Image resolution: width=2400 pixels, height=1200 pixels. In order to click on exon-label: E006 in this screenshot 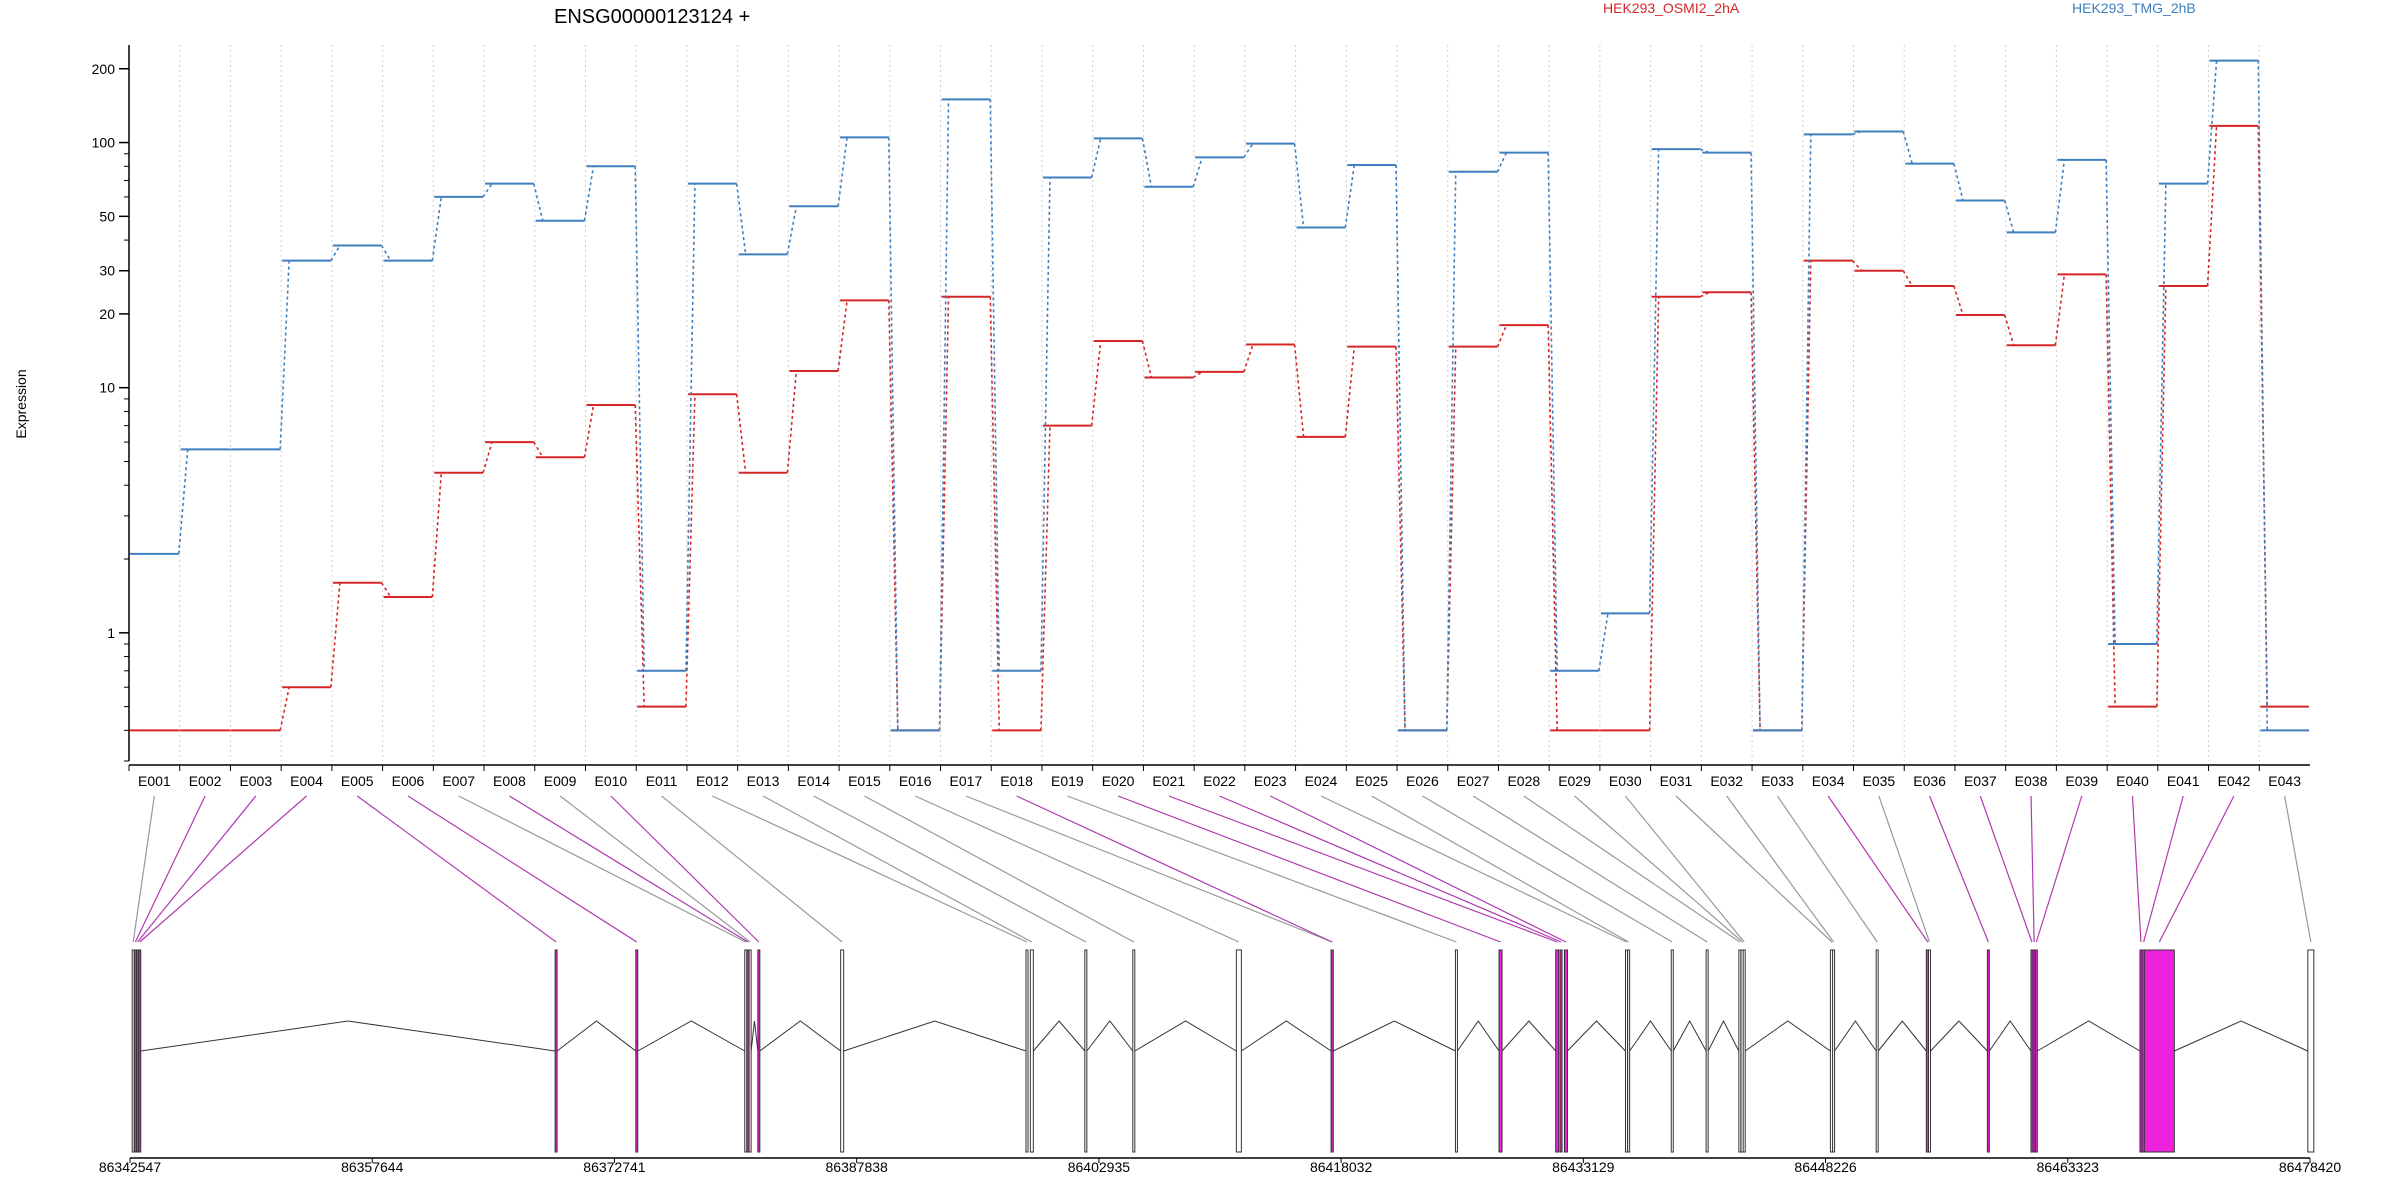, I will do `click(408, 781)`.